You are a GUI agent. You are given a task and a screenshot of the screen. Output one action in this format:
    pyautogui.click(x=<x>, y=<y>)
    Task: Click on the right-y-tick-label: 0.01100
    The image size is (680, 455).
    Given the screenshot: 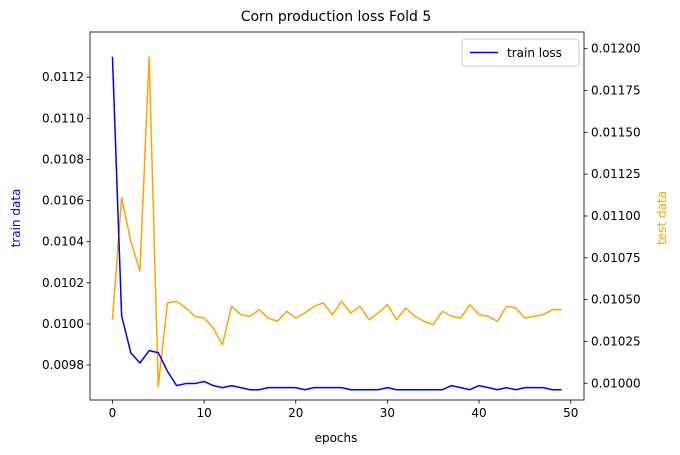 What is the action you would take?
    pyautogui.click(x=616, y=216)
    